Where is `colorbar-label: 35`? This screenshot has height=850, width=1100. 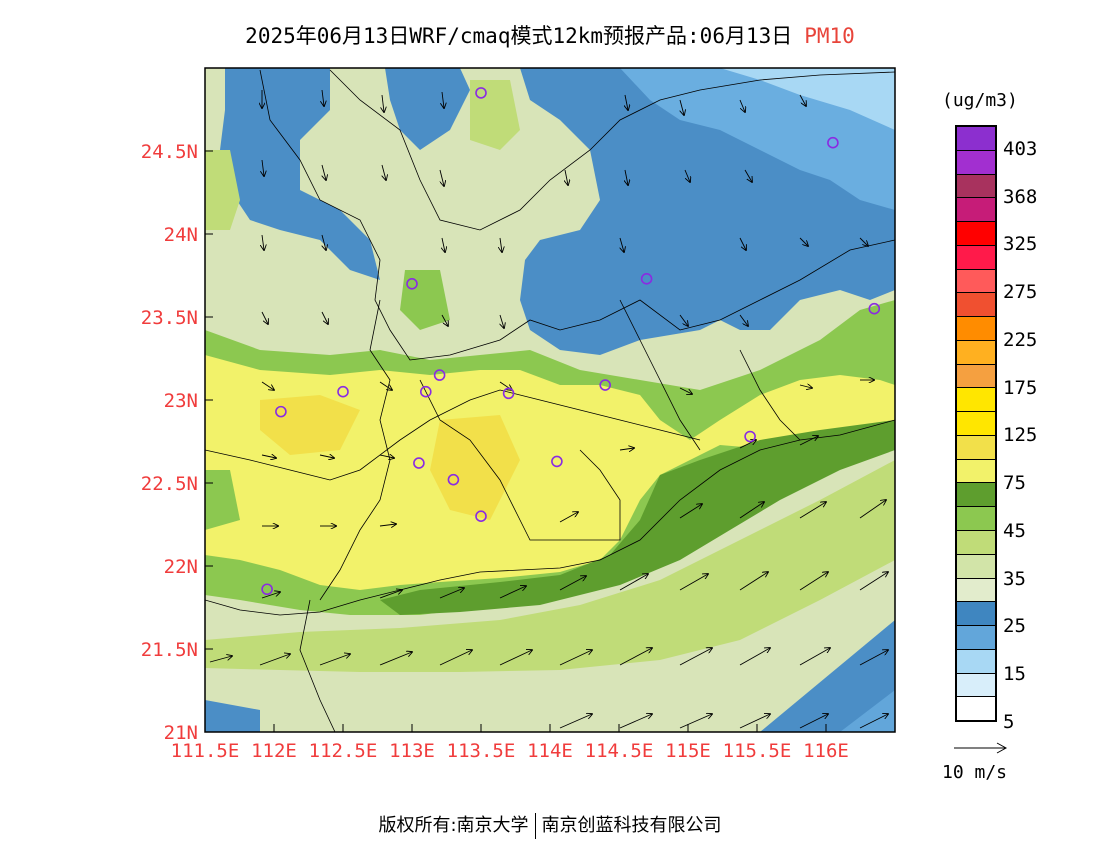 colorbar-label: 35 is located at coordinates (1014, 578).